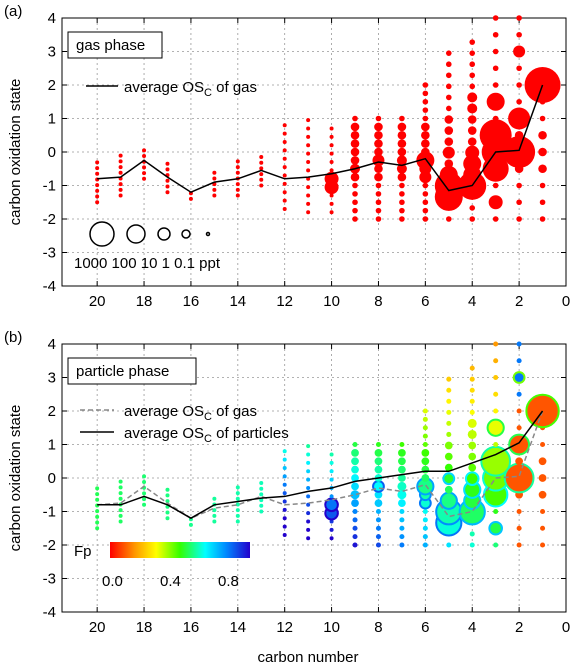 The image size is (574, 670). I want to click on x-tick-label: 8, so click(378, 627).